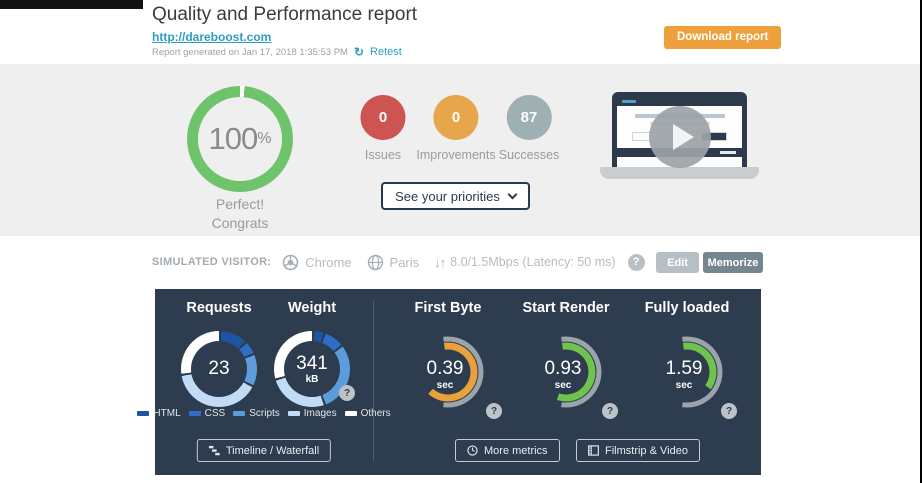  I want to click on weight-unit: kB, so click(312, 379).